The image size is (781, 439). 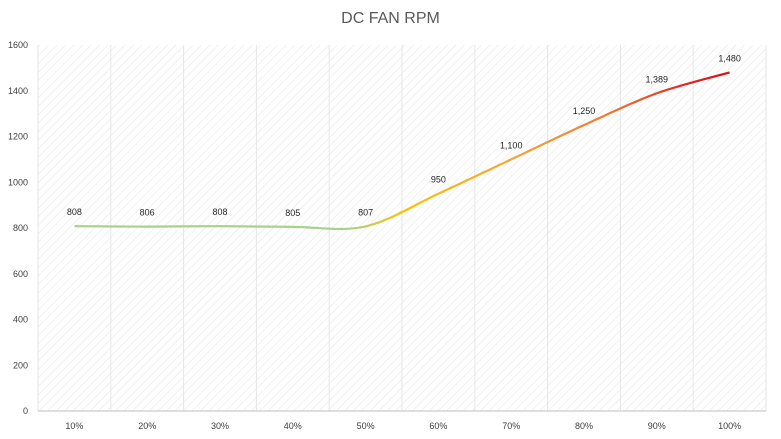 I want to click on data-label: 950, so click(x=438, y=180).